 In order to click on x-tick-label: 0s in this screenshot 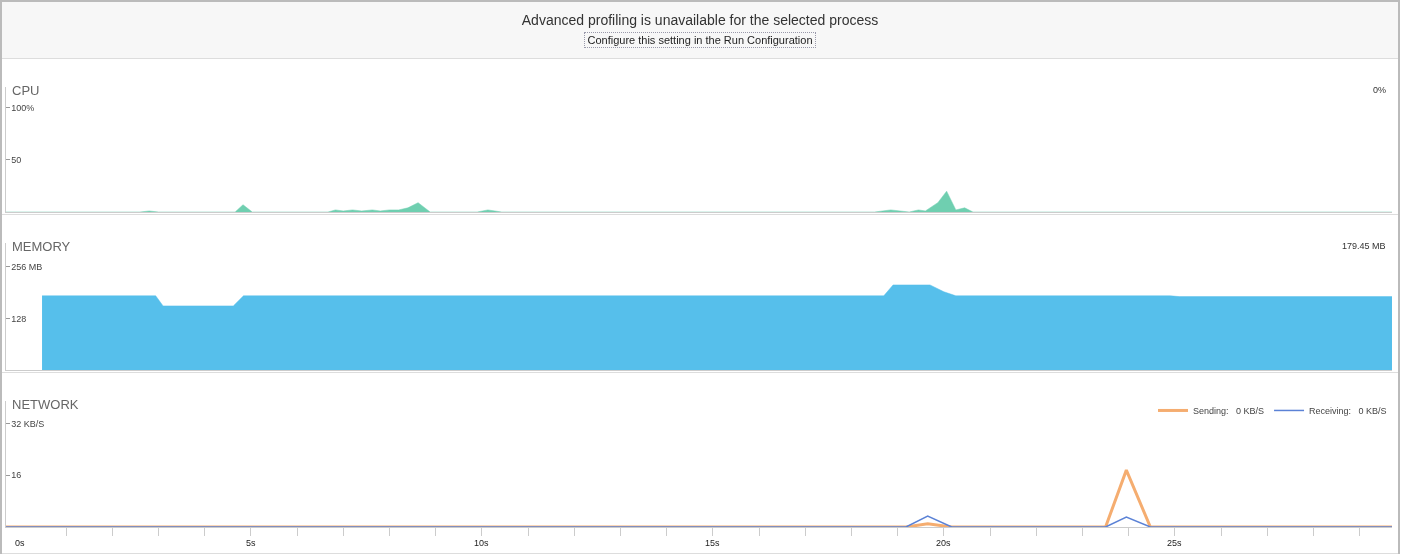, I will do `click(20, 543)`.